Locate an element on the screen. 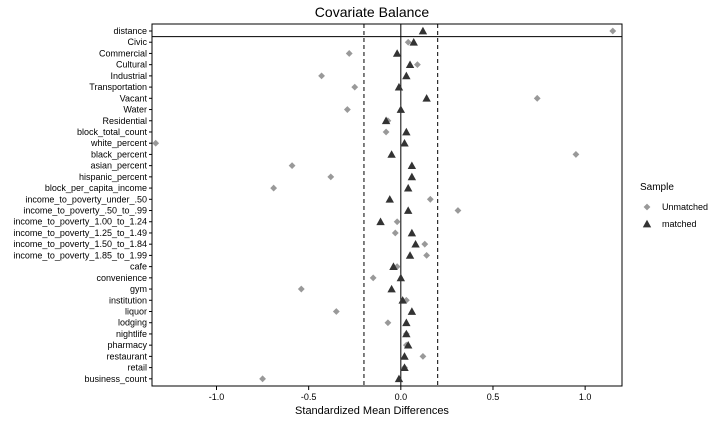 This screenshot has height=425, width=720. y-category-label: block_per_capita_income is located at coordinates (96, 188).